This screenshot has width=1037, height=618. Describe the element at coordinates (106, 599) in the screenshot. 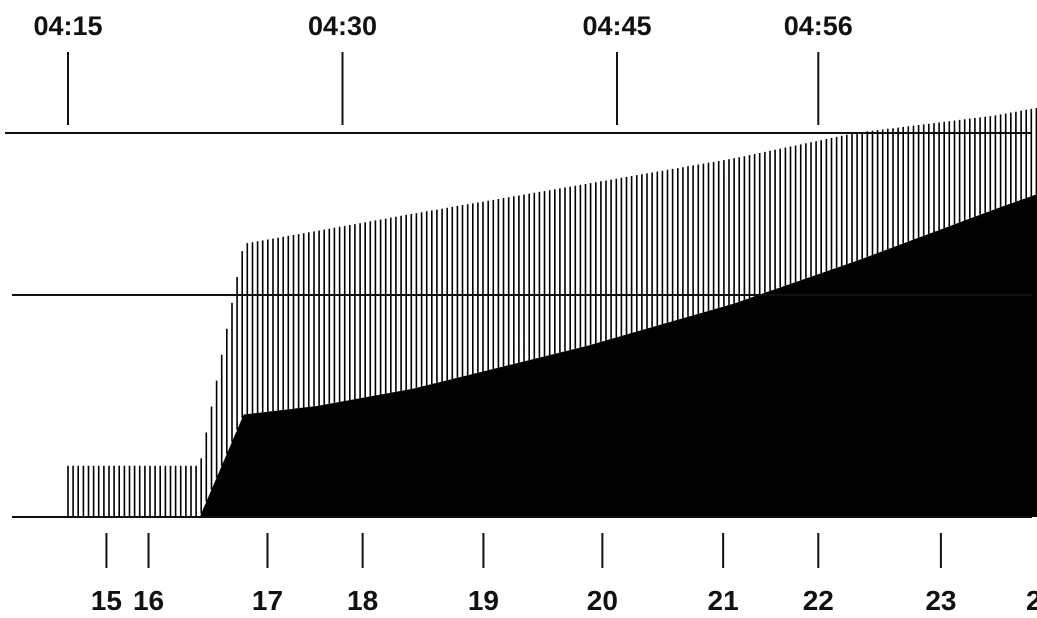

I see `event-tick-label: 15` at that location.